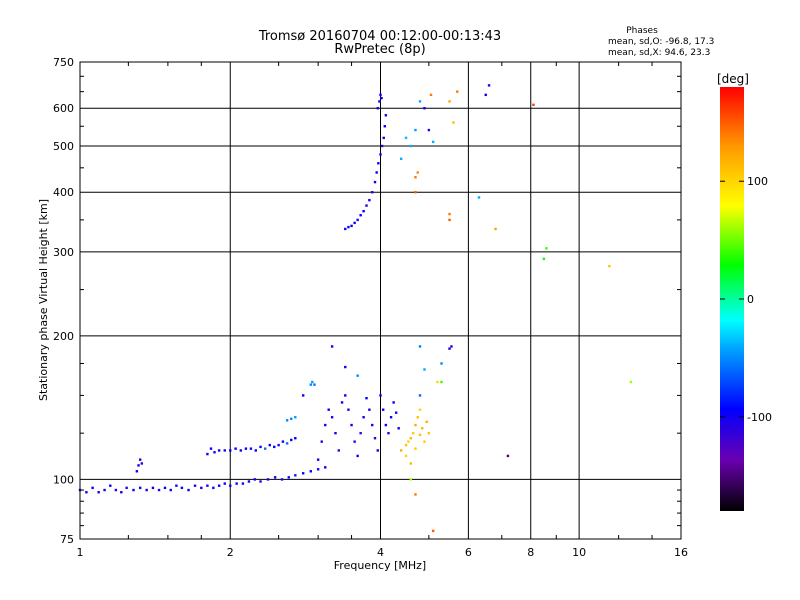 The image size is (800, 600). What do you see at coordinates (63, 479) in the screenshot?
I see `y-tick-label: 100` at bounding box center [63, 479].